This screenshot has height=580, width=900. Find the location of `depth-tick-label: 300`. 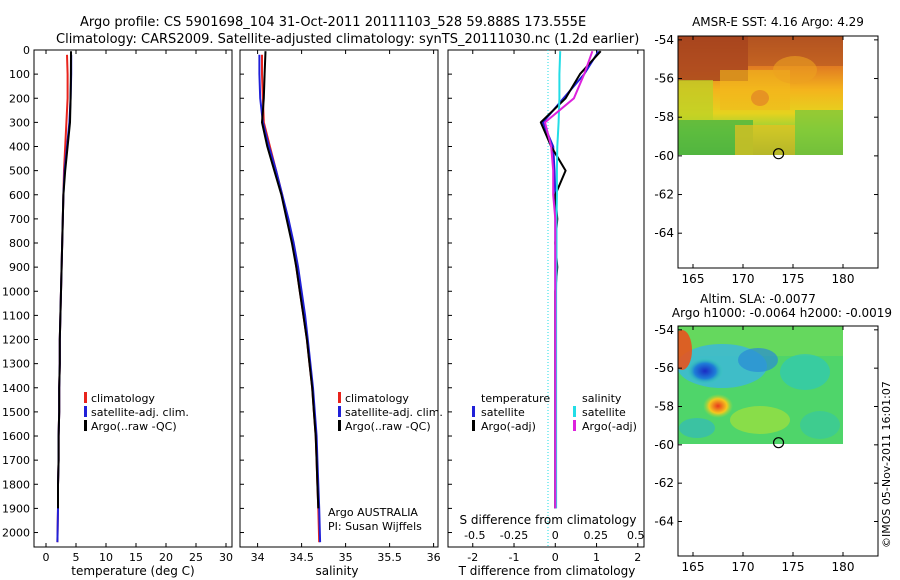

depth-tick-label: 300 is located at coordinates (19, 122).